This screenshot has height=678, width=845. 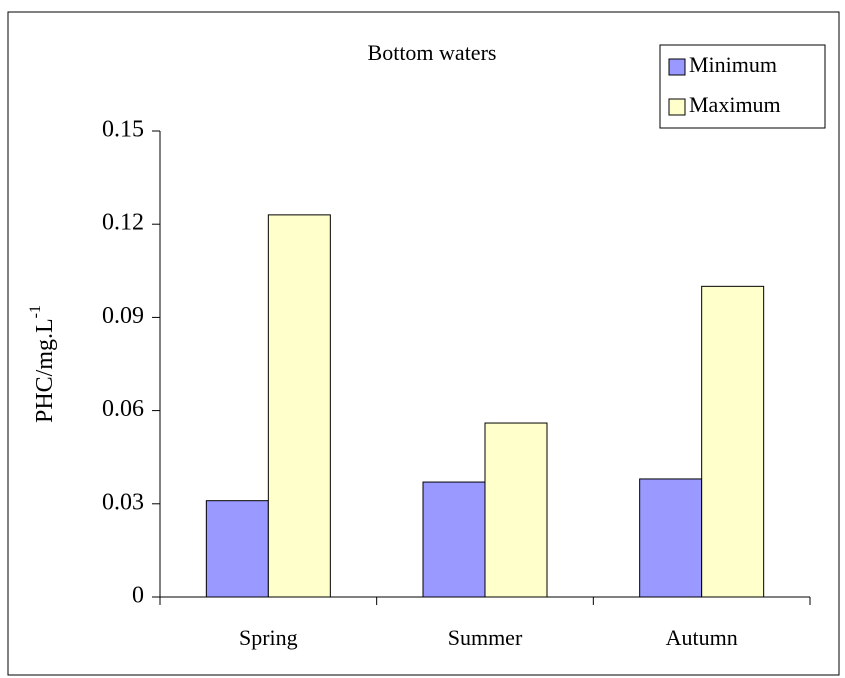 I want to click on x-tick-label: Summer, so click(x=485, y=637).